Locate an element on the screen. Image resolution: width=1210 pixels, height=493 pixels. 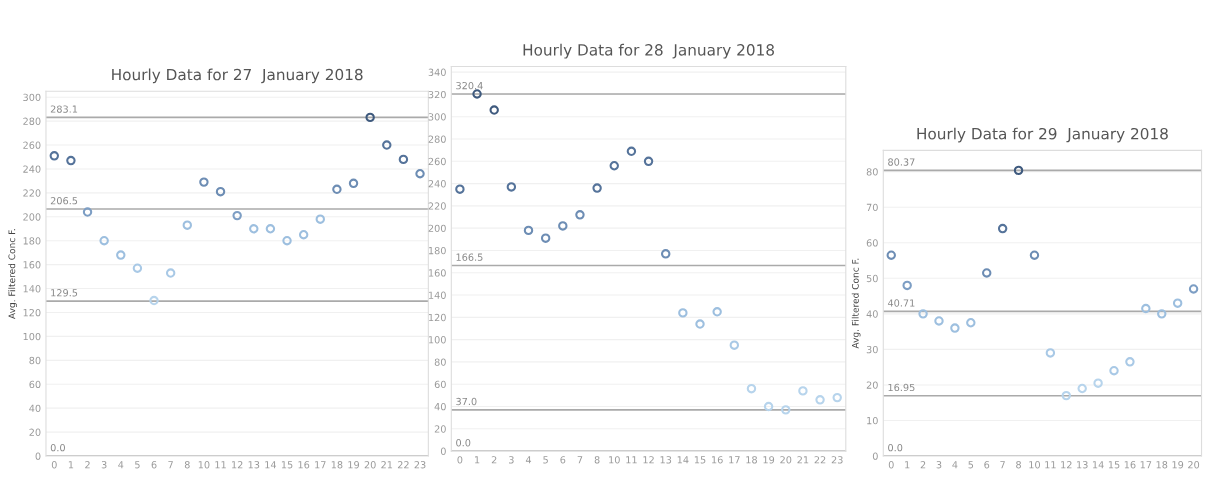
chart-title: Hourly Data for 29 January 2018 is located at coordinates (1042, 135).